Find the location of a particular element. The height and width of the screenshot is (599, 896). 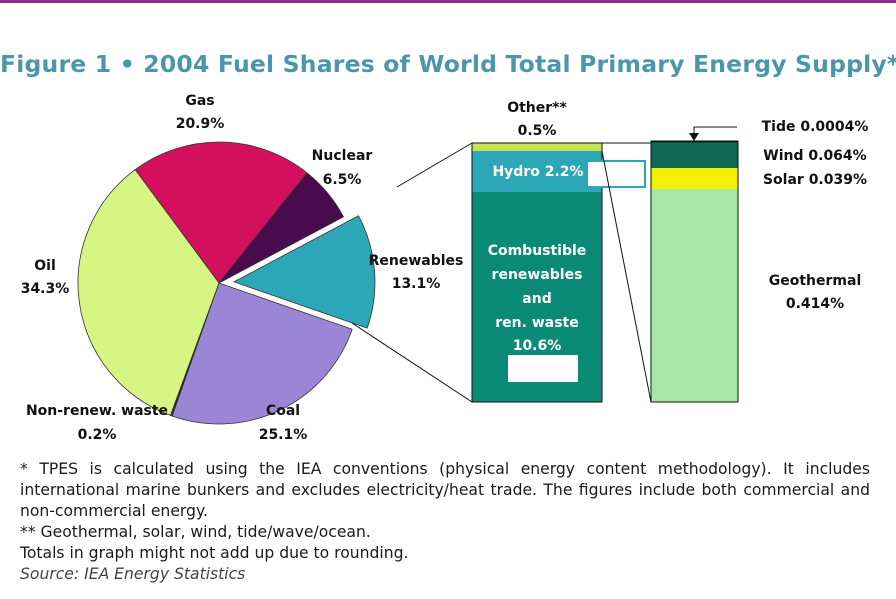

label-combustible-3: and is located at coordinates (536, 299).